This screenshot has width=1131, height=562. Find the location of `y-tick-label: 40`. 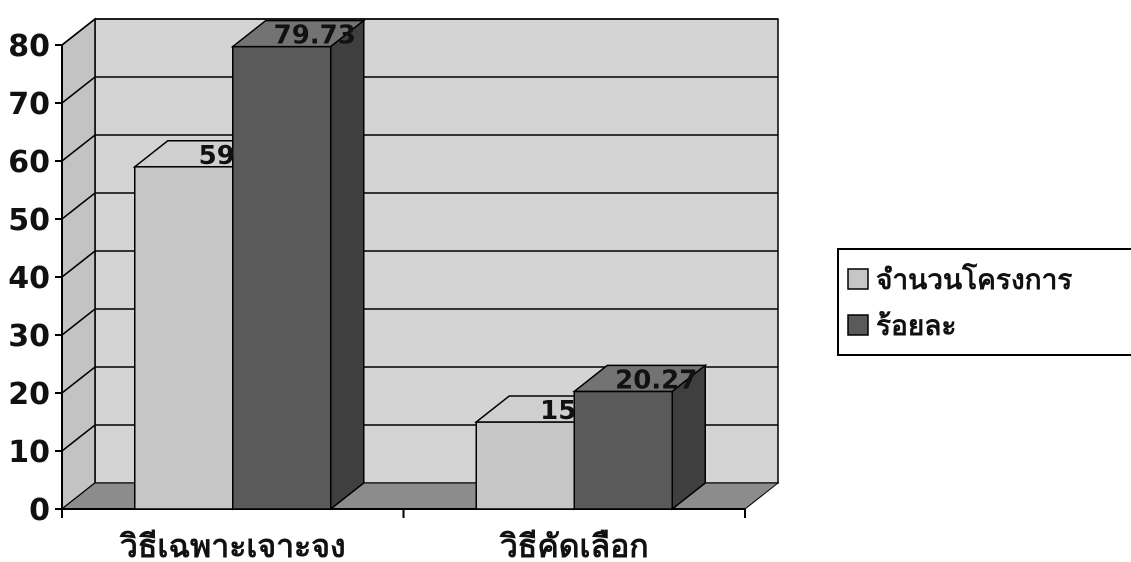

y-tick-label: 40 is located at coordinates (29, 278).